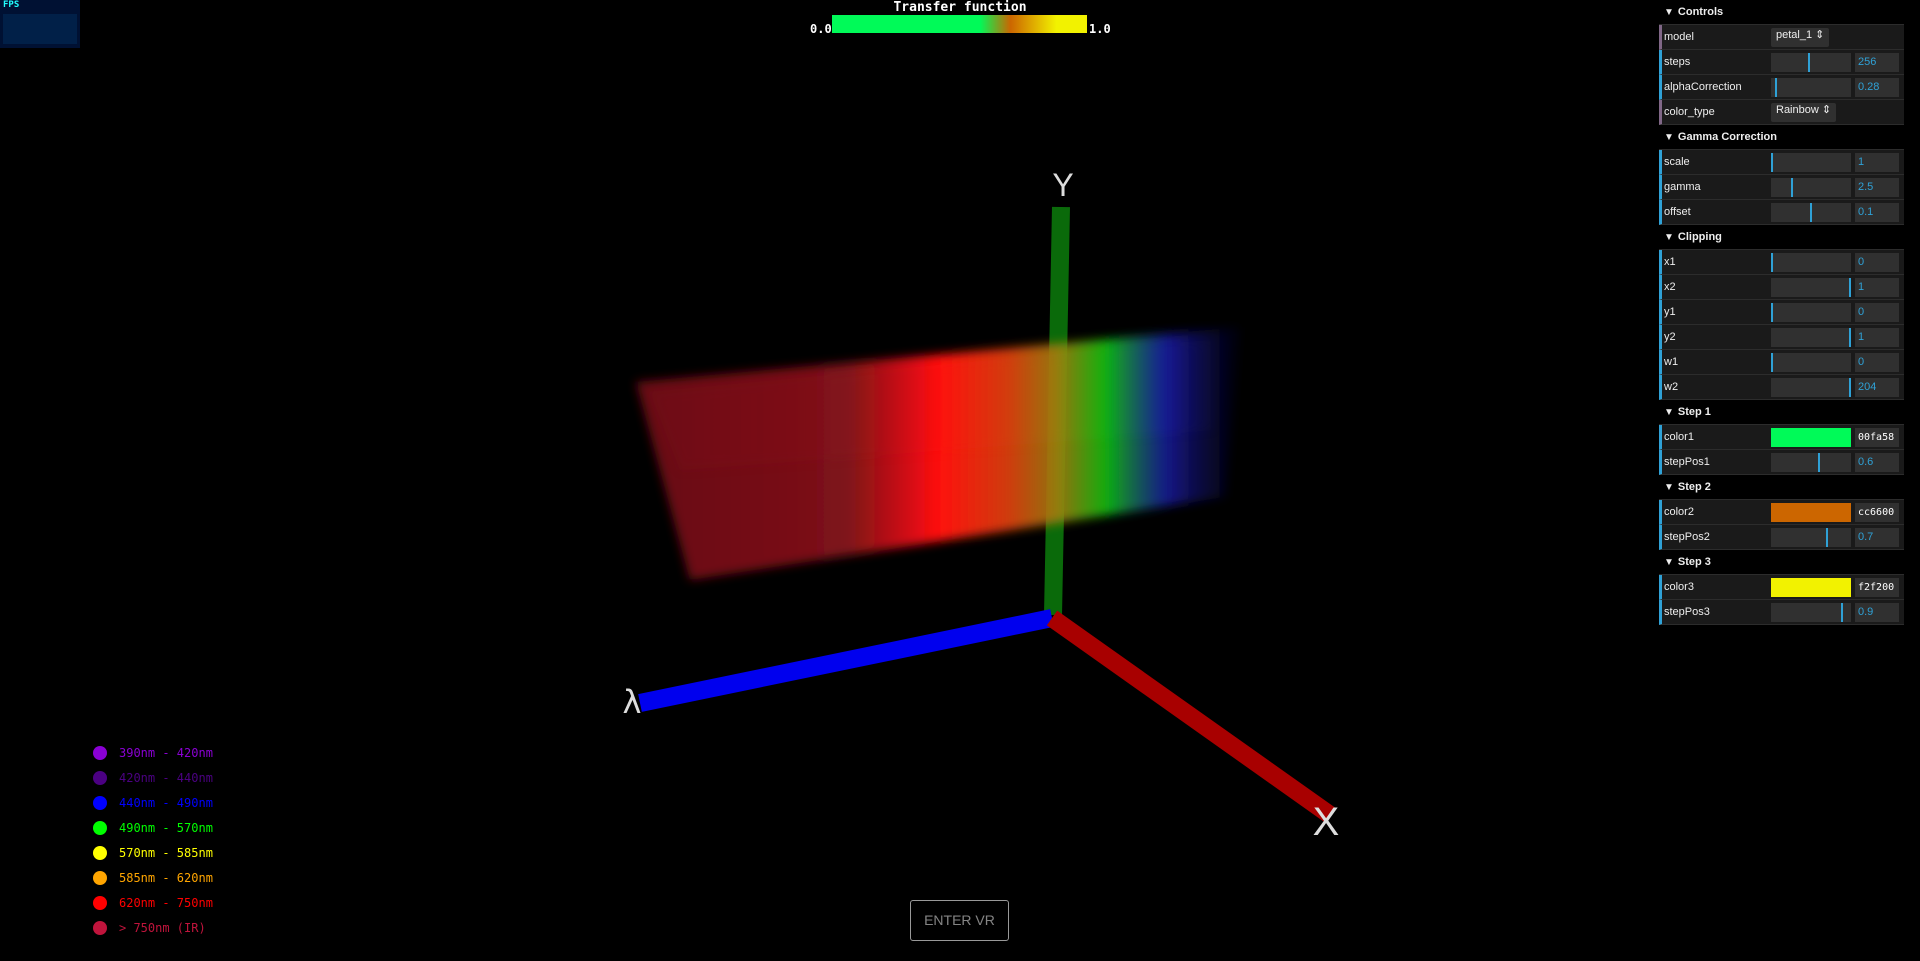  What do you see at coordinates (1811, 612) in the screenshot?
I see `steppos3-slider` at bounding box center [1811, 612].